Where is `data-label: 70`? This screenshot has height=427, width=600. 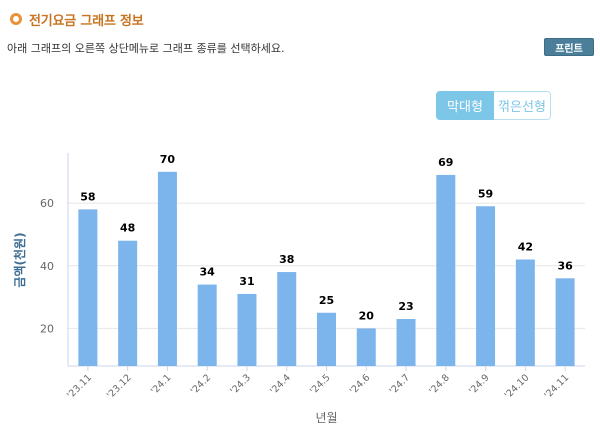 data-label: 70 is located at coordinates (168, 159).